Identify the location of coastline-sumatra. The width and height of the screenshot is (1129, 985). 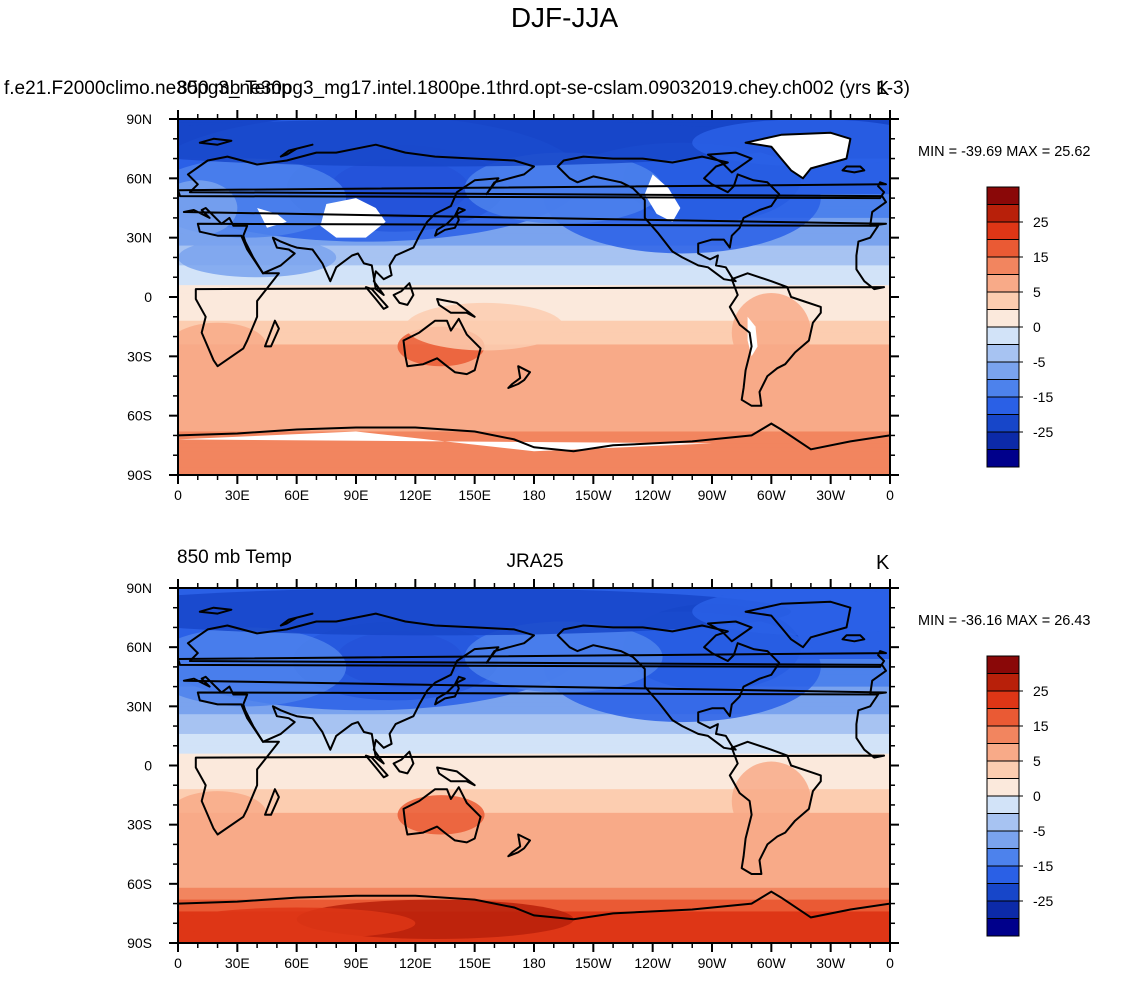
(376, 766).